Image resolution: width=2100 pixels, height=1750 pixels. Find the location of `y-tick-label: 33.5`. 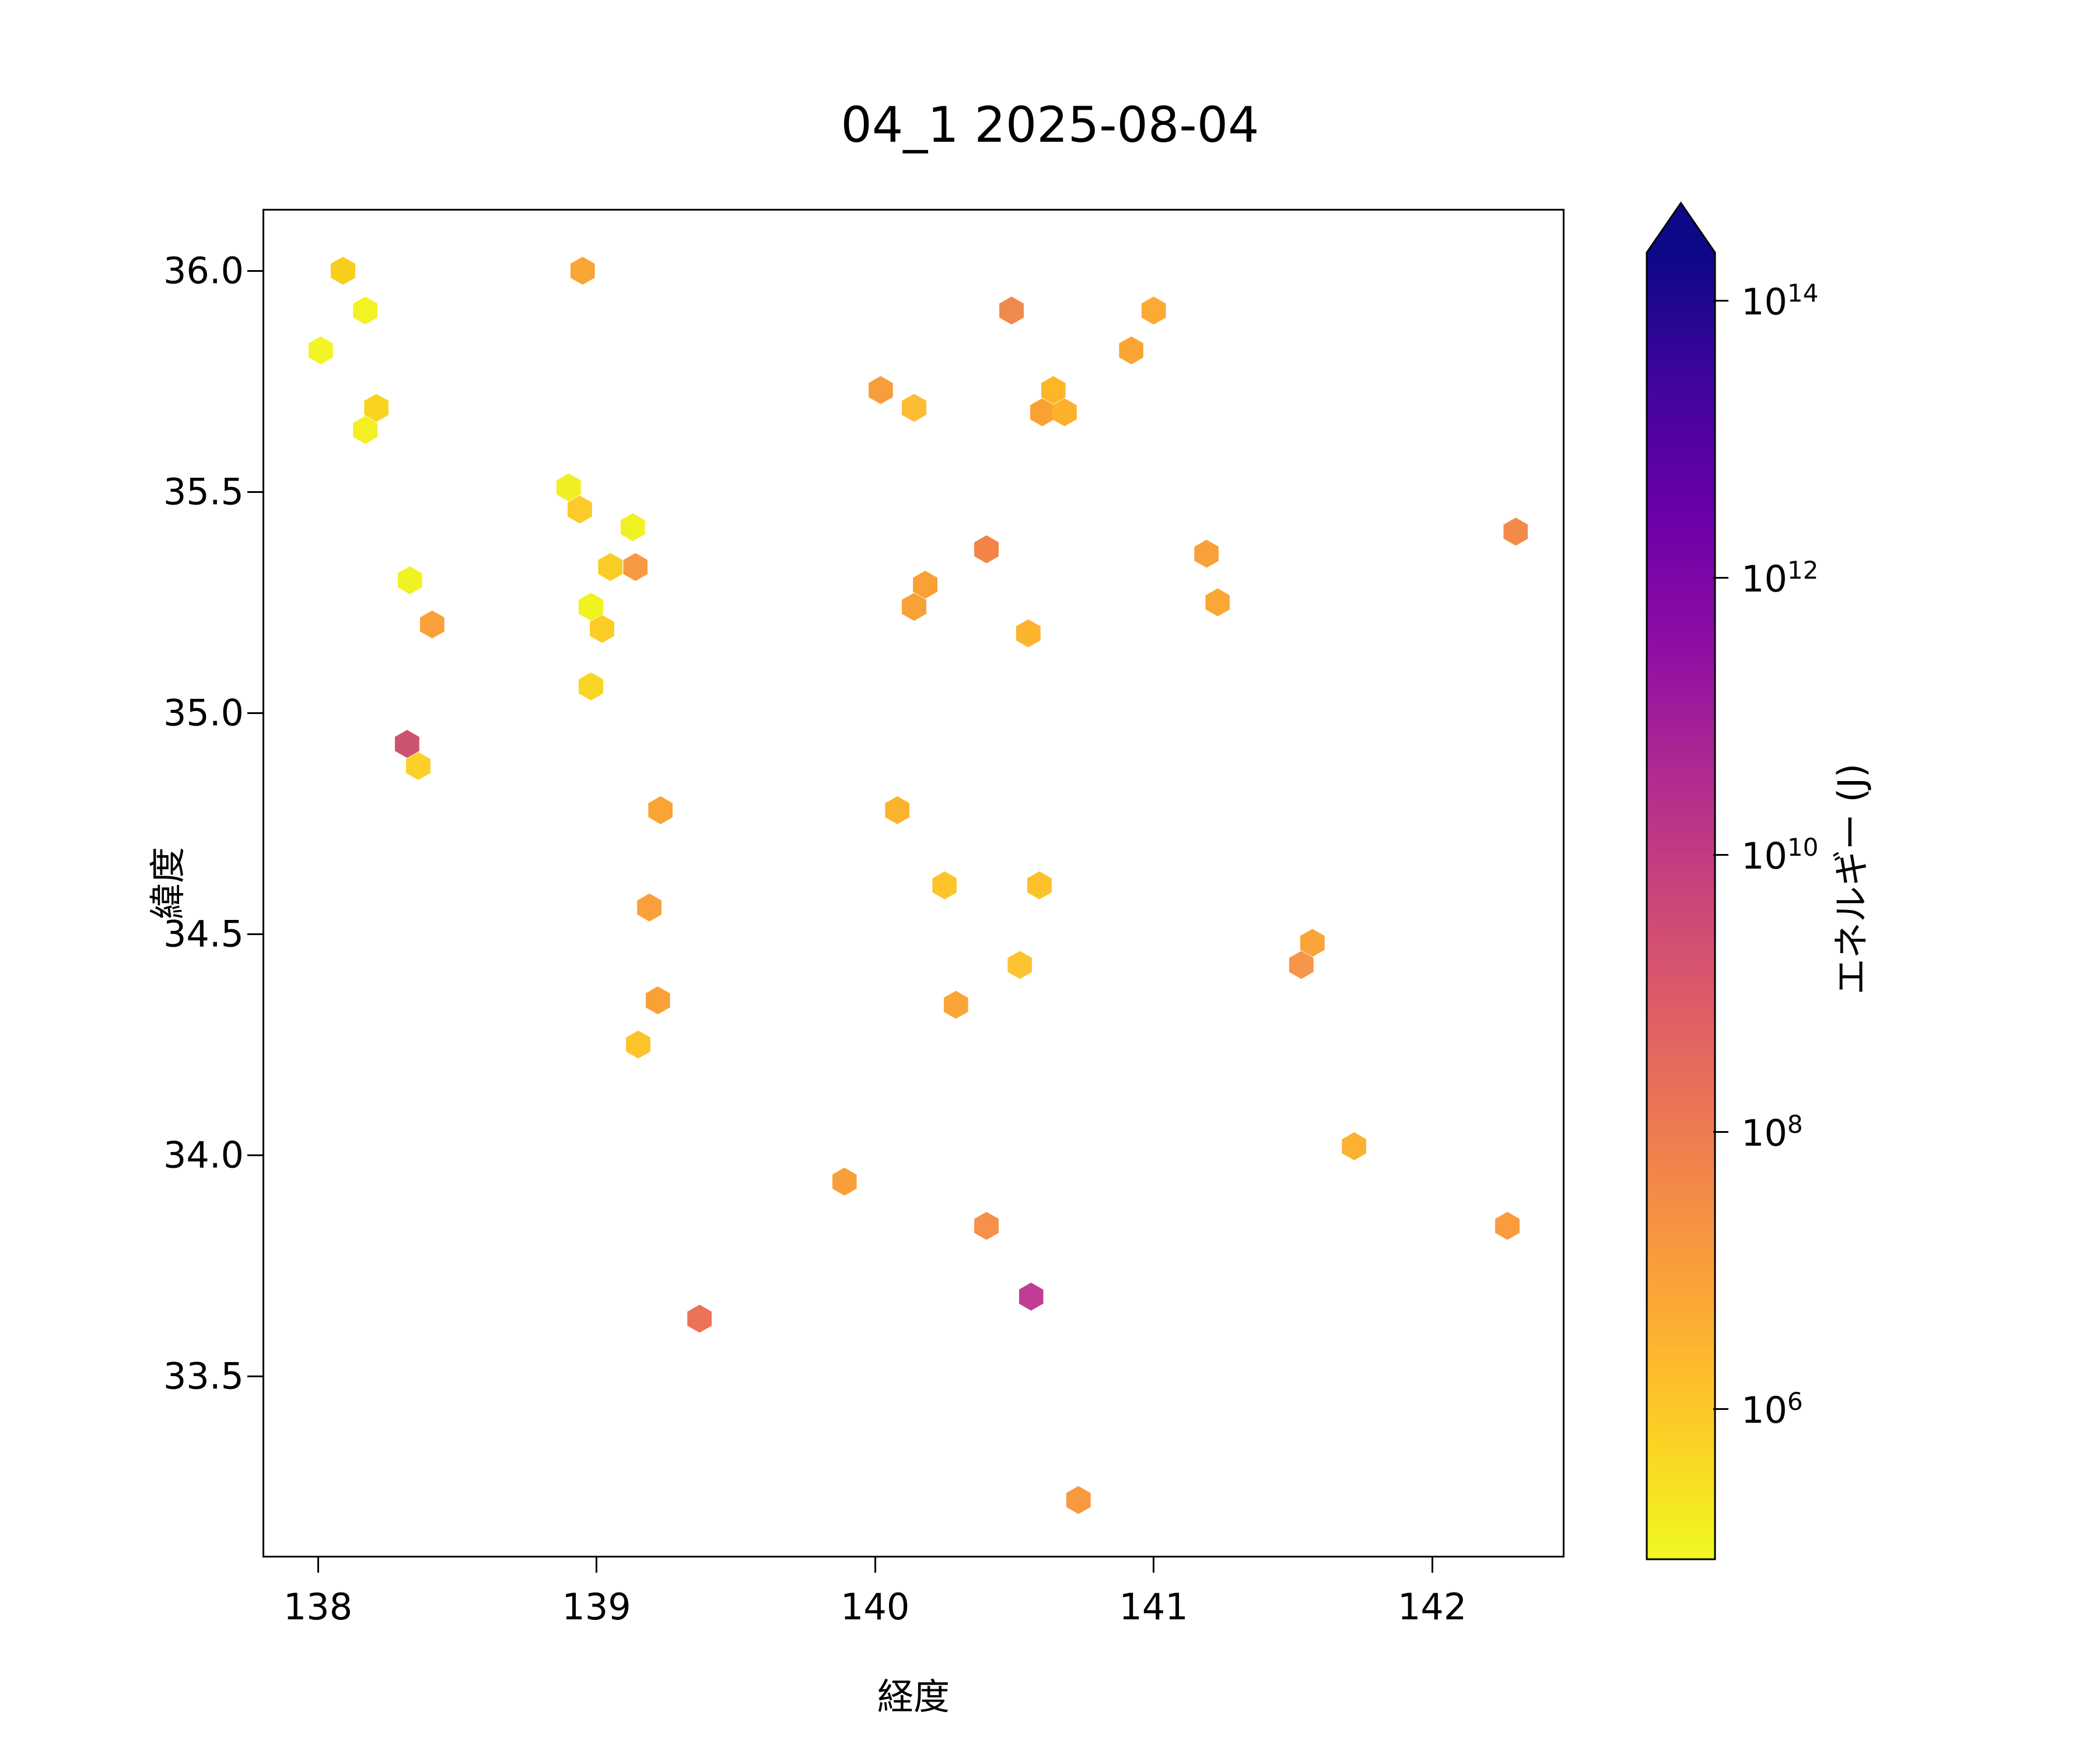

y-tick-label: 33.5 is located at coordinates (203, 1376).